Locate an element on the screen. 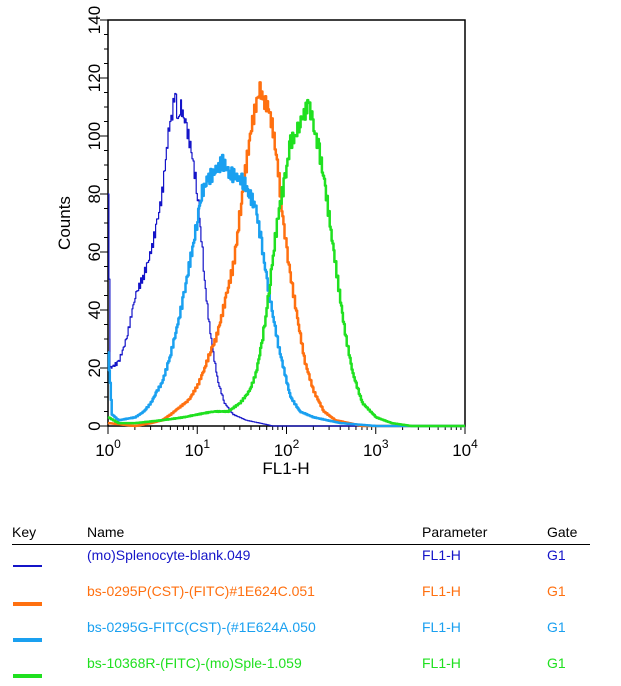 The width and height of the screenshot is (621, 686). tick-exponent: 0 is located at coordinates (117, 444).